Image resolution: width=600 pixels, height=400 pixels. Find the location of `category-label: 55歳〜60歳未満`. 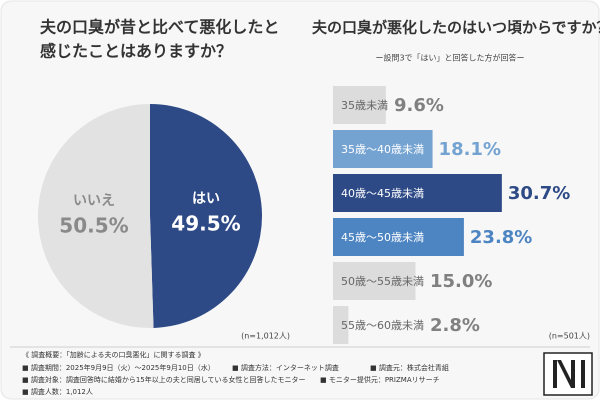

category-label: 55歳〜60歳未満 is located at coordinates (382, 325).